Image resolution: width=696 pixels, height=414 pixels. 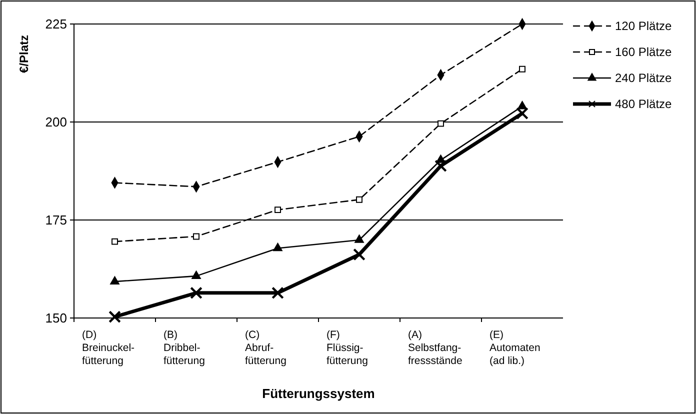 What do you see at coordinates (347, 348) in the screenshot?
I see `x-tick-label: (F) Flüssig- fütterung` at bounding box center [347, 348].